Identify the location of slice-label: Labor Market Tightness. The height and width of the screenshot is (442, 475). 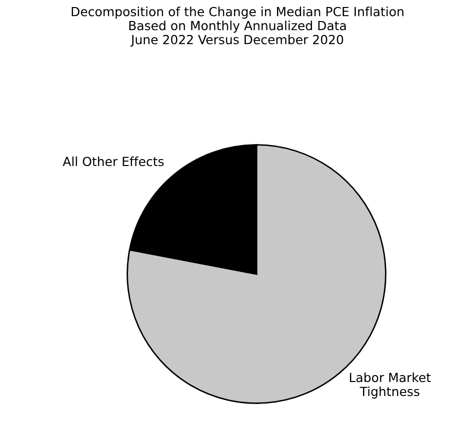
(390, 385).